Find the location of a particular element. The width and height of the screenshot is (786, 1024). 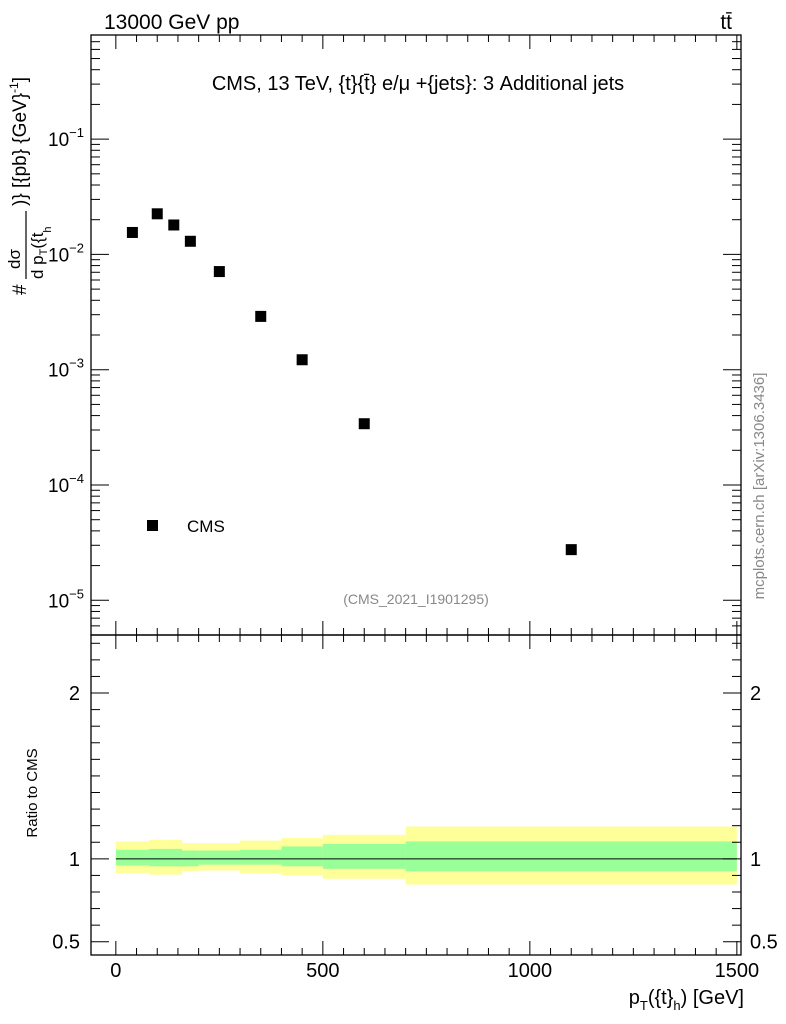

ylabel-tail-end: ] is located at coordinates (20, 79).